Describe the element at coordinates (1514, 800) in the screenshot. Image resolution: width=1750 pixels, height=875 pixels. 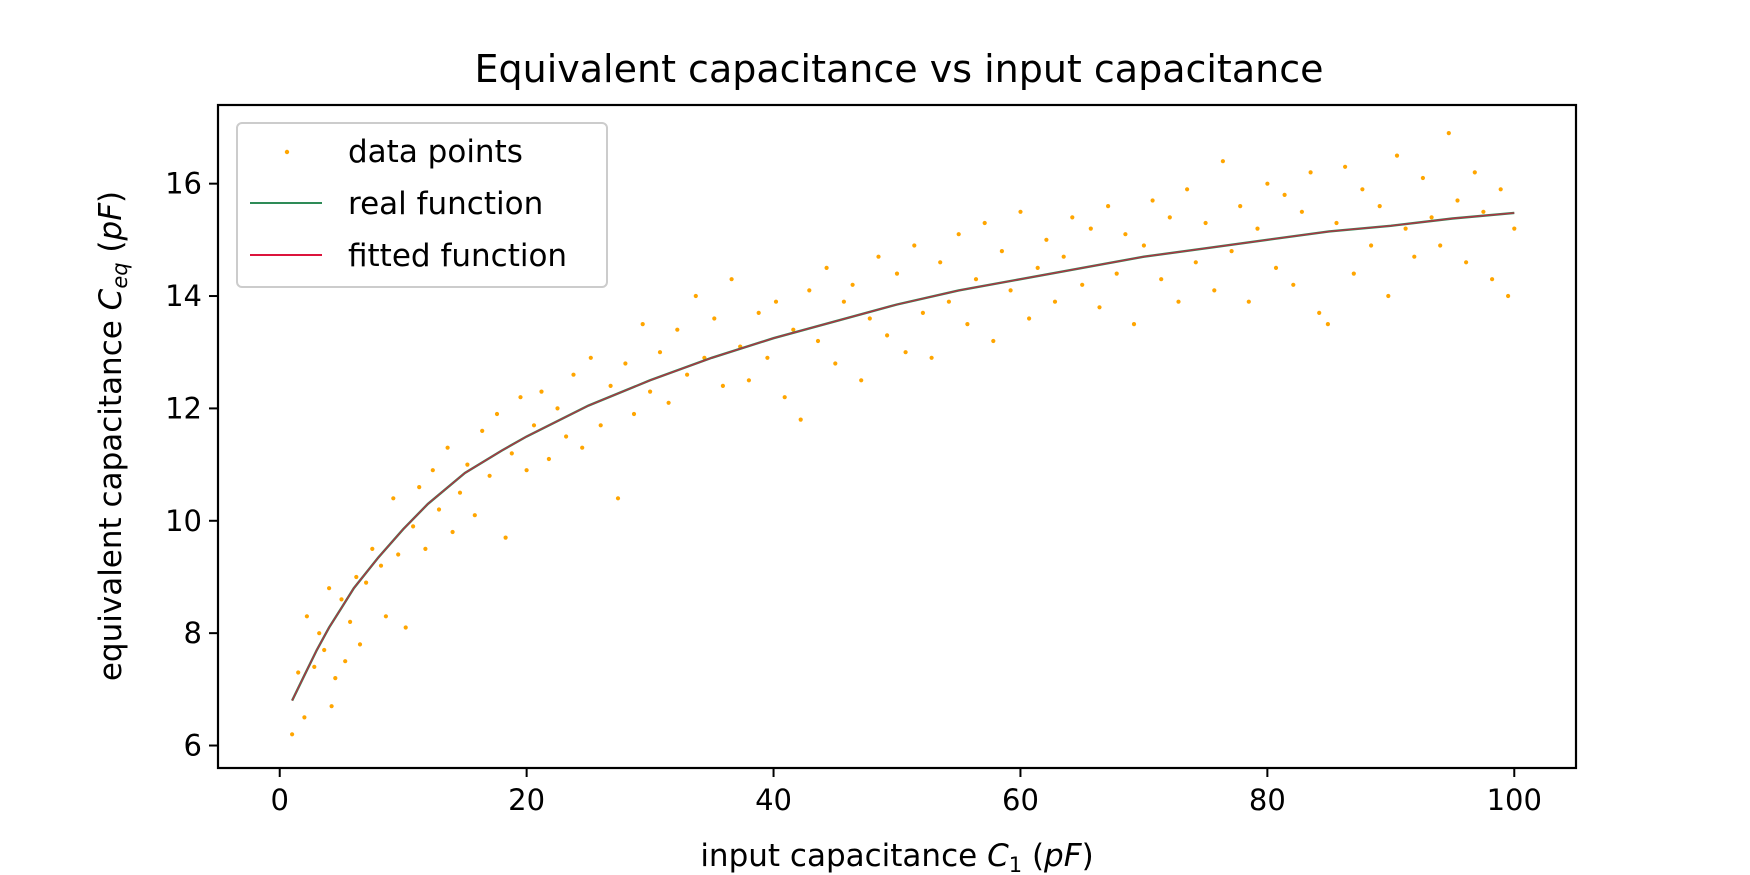
I see `x-tick-label: 100` at that location.